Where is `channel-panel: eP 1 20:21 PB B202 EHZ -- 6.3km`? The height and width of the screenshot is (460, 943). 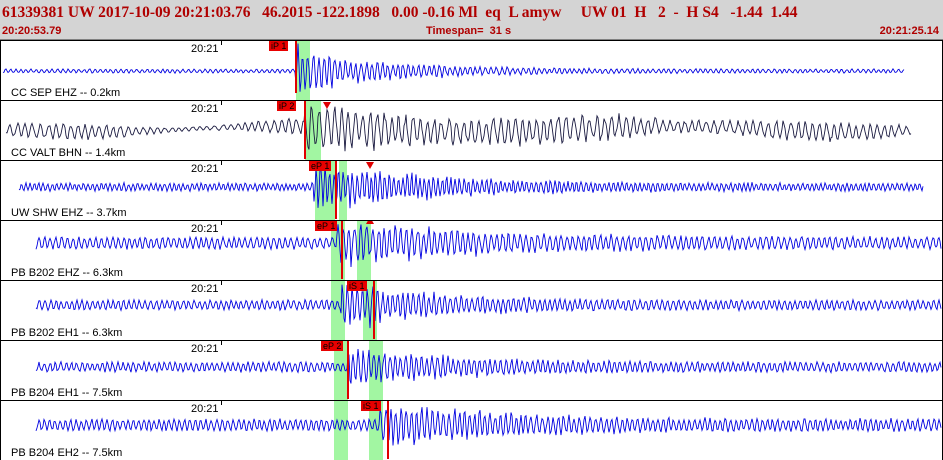 channel-panel: eP 1 20:21 PB B202 EHZ -- 6.3km is located at coordinates (471, 250).